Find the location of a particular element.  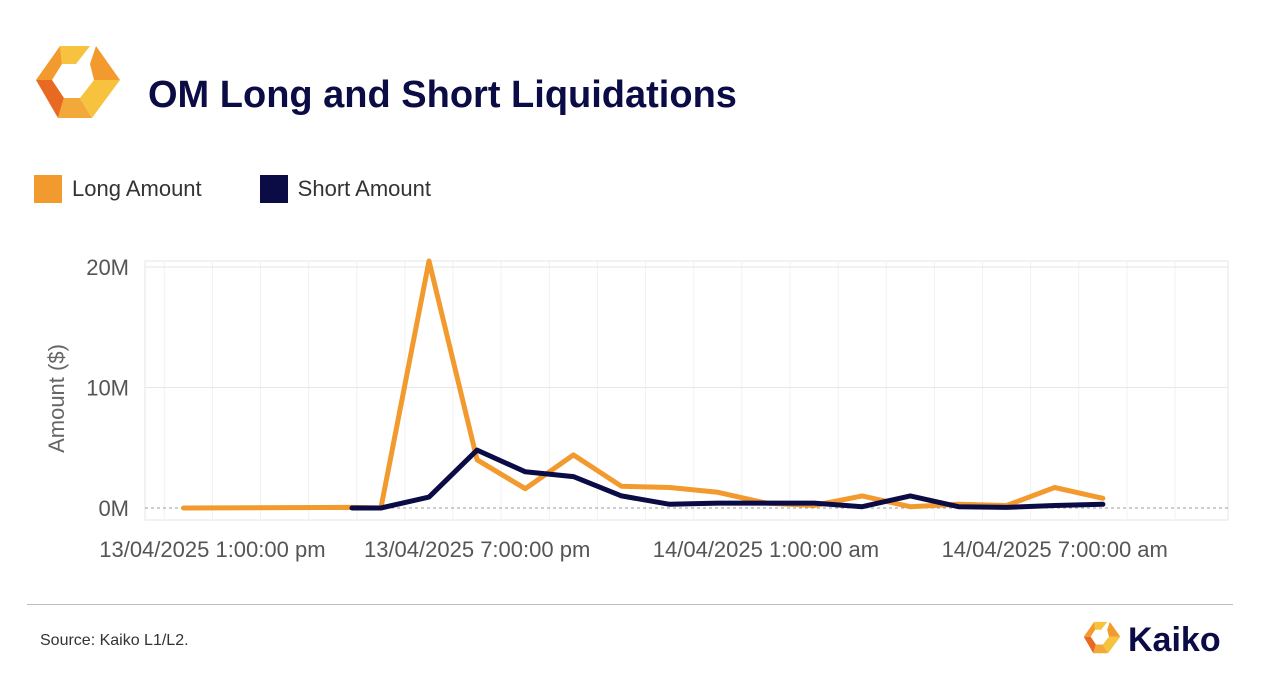

y-tick-label: 0M is located at coordinates (113, 508).